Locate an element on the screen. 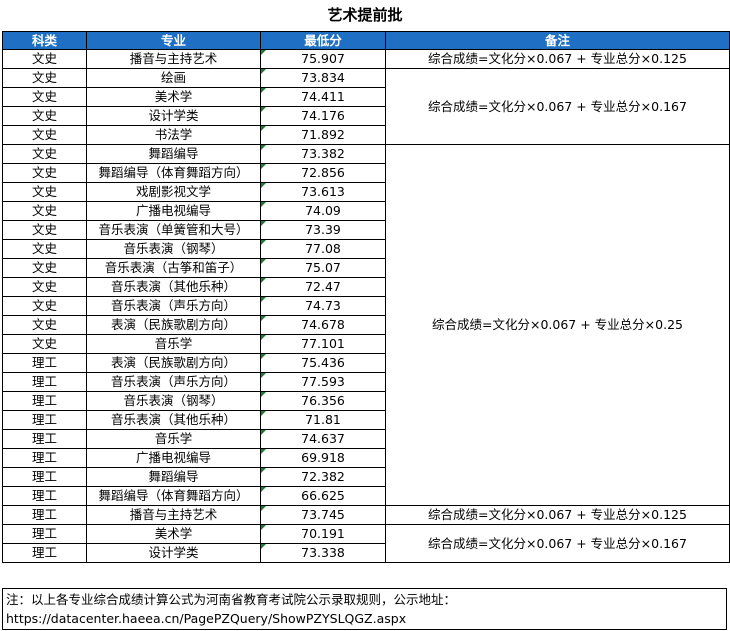 The image size is (730, 631). page-title: 艺术提前批 is located at coordinates (365, 15).